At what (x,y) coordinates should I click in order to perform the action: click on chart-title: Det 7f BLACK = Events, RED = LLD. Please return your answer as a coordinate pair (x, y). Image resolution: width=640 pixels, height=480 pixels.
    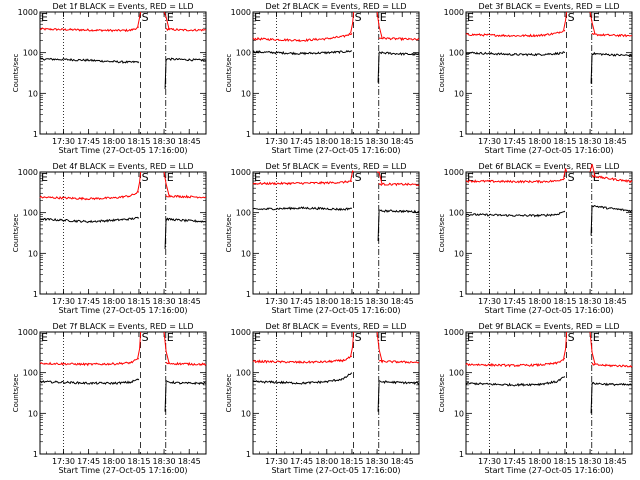
    Looking at the image, I should click on (122, 326).